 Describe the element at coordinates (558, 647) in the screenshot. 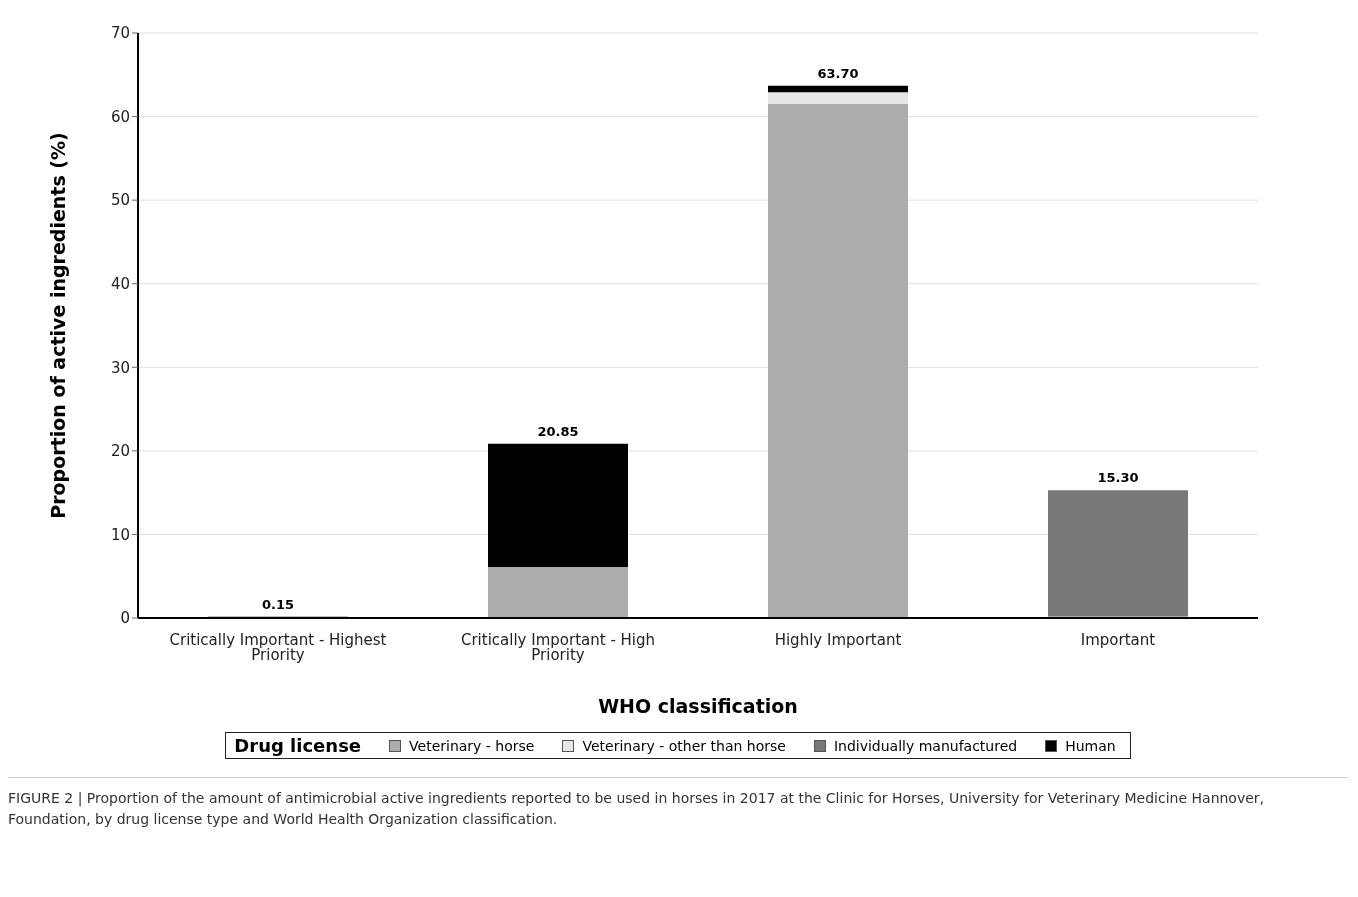

I see `x-tick-label: Critically Important - High Priority` at that location.